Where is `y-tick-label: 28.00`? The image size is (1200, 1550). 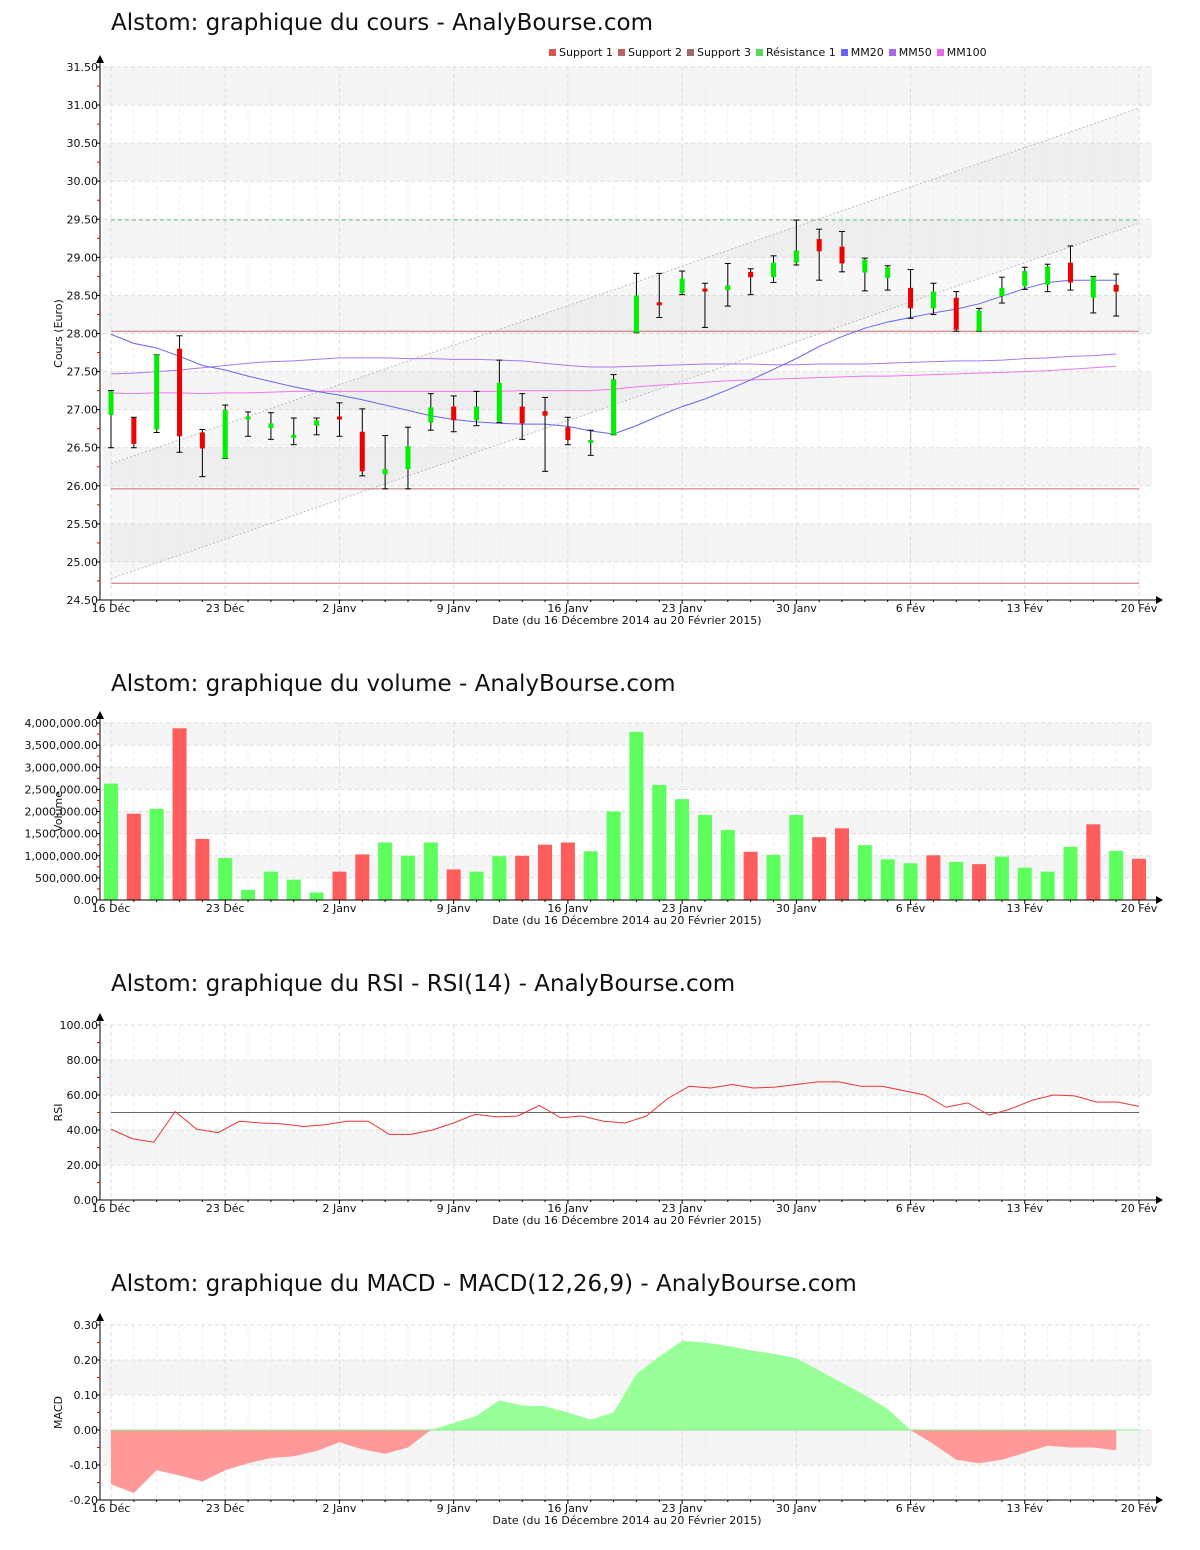 y-tick-label: 28.00 is located at coordinates (83, 334).